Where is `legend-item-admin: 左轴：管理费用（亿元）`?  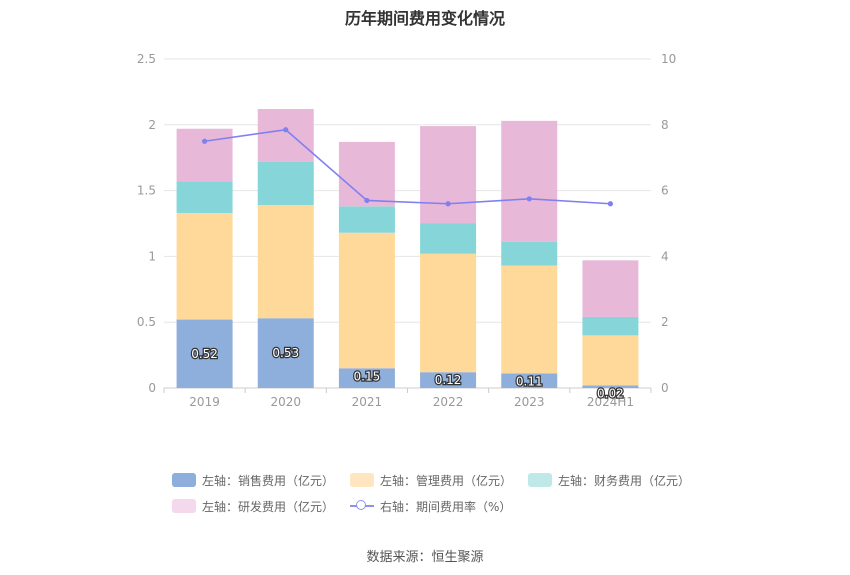
legend-item-admin: 左轴：管理费用（亿元） is located at coordinates (431, 480).